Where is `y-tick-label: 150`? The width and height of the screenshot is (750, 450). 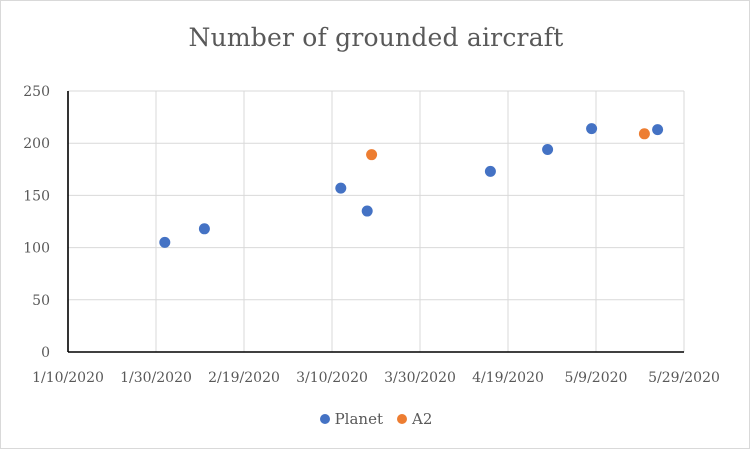
y-tick-label: 150 is located at coordinates (36, 196).